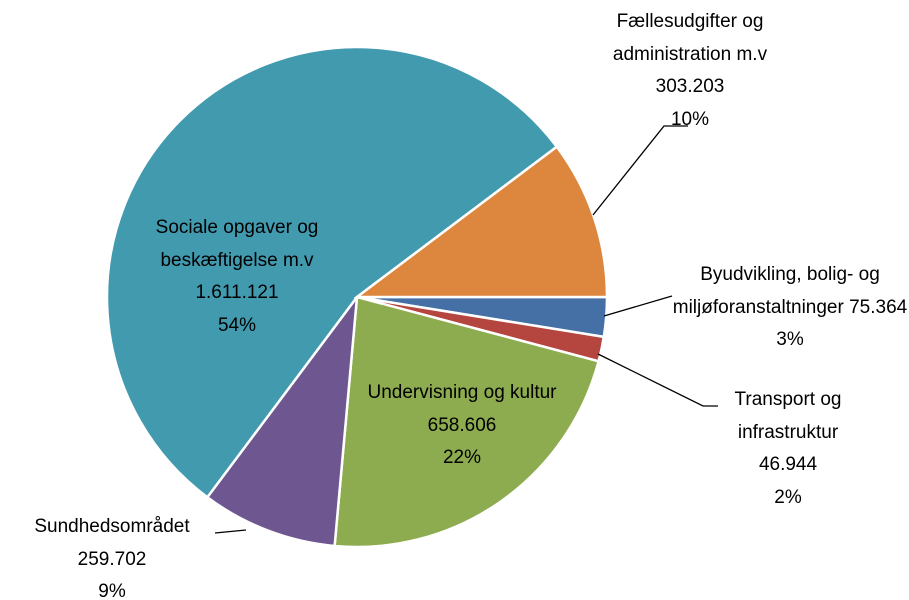 The width and height of the screenshot is (909, 600). I want to click on category-name: Transport og infrastruktur, so click(788, 416).